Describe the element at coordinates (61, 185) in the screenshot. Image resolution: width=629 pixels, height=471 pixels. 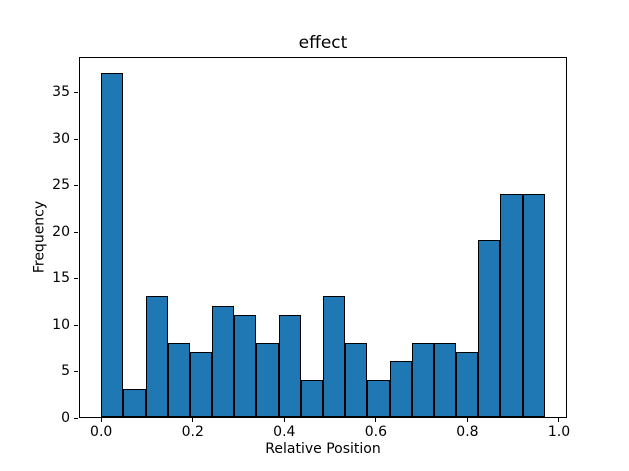
I see `y-tick-label: 25` at that location.